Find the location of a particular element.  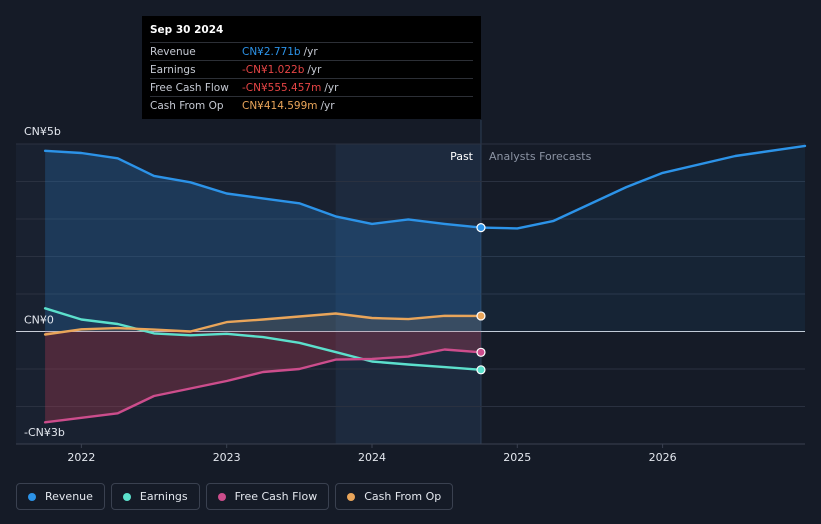

tooltip-row-free-cash-flow: Free Cash Flow -CN¥555.457m /yr is located at coordinates (311, 87).